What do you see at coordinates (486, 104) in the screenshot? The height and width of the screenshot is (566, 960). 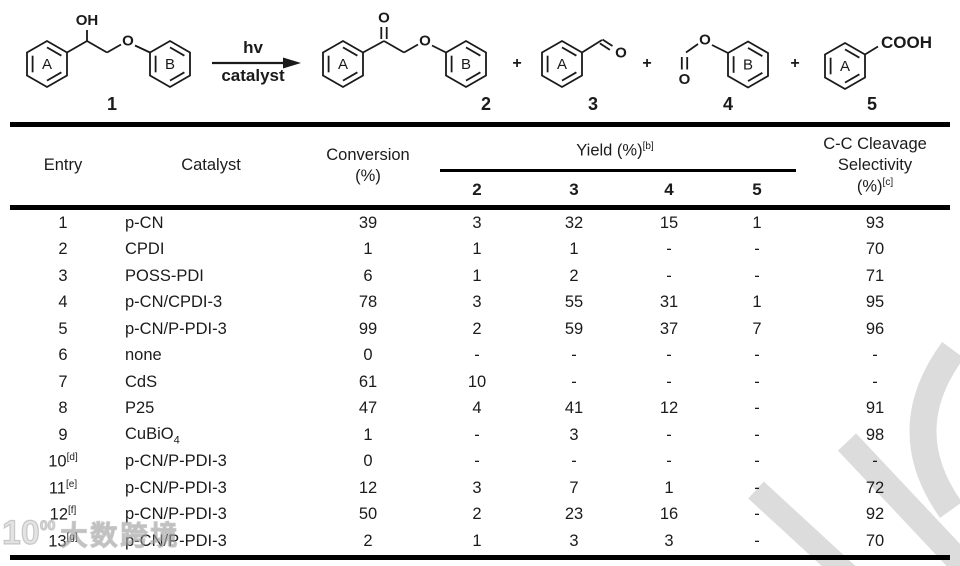 I see `compound-2-label: 2` at bounding box center [486, 104].